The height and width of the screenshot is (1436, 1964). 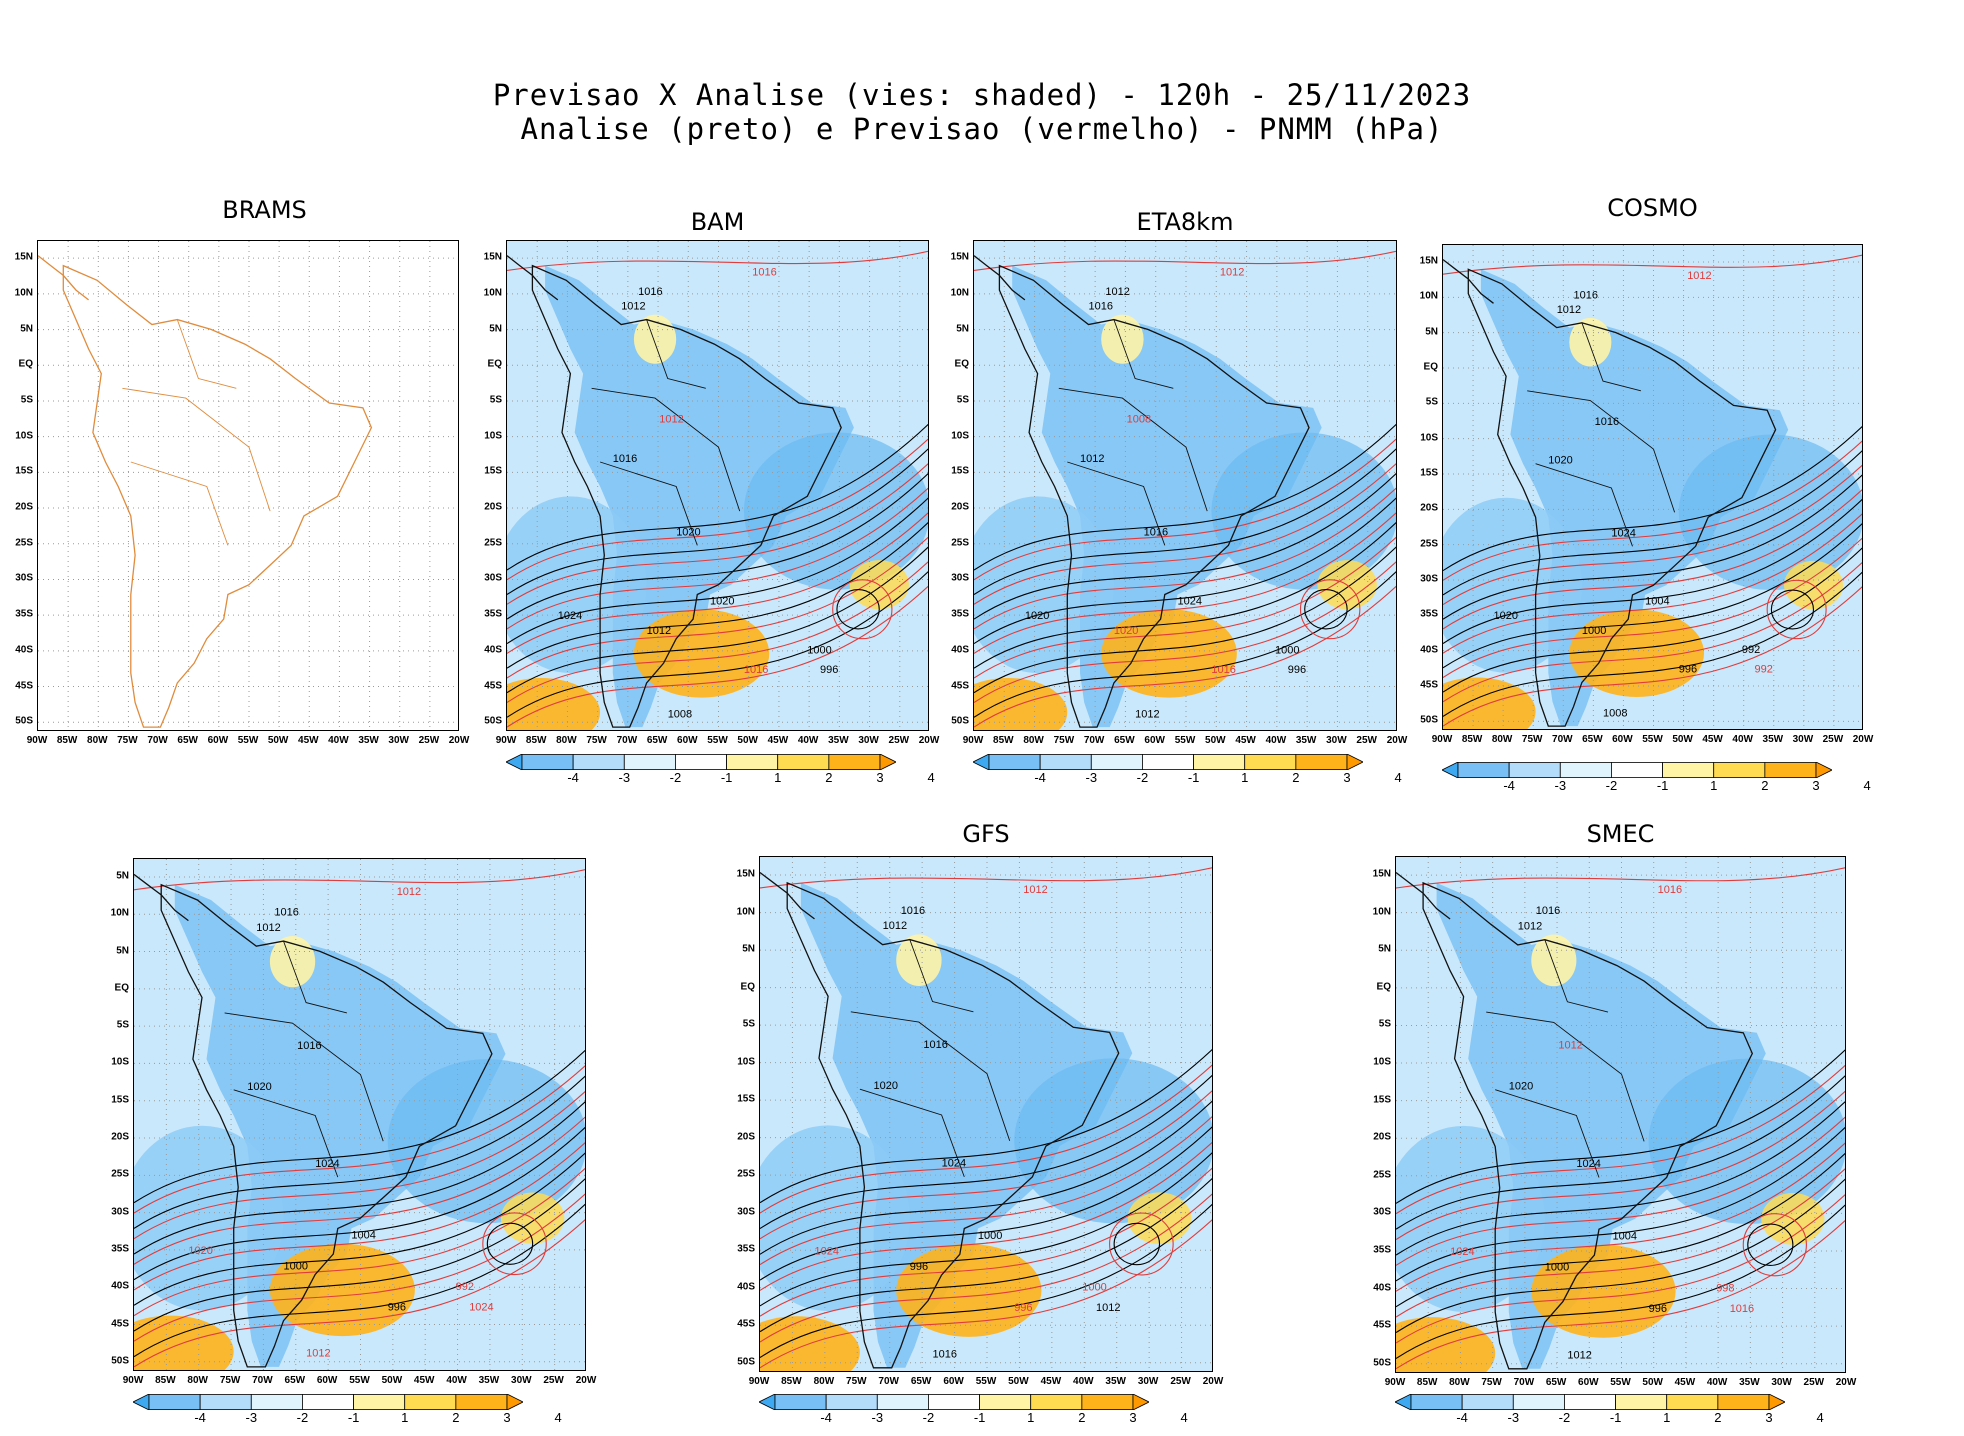 I want to click on lat-axis-eta8km: 15N 10N 5N EQ 5S 10S 15S 20S 25S 30S 35S 40S 45S 50S, so click(x=951, y=485).